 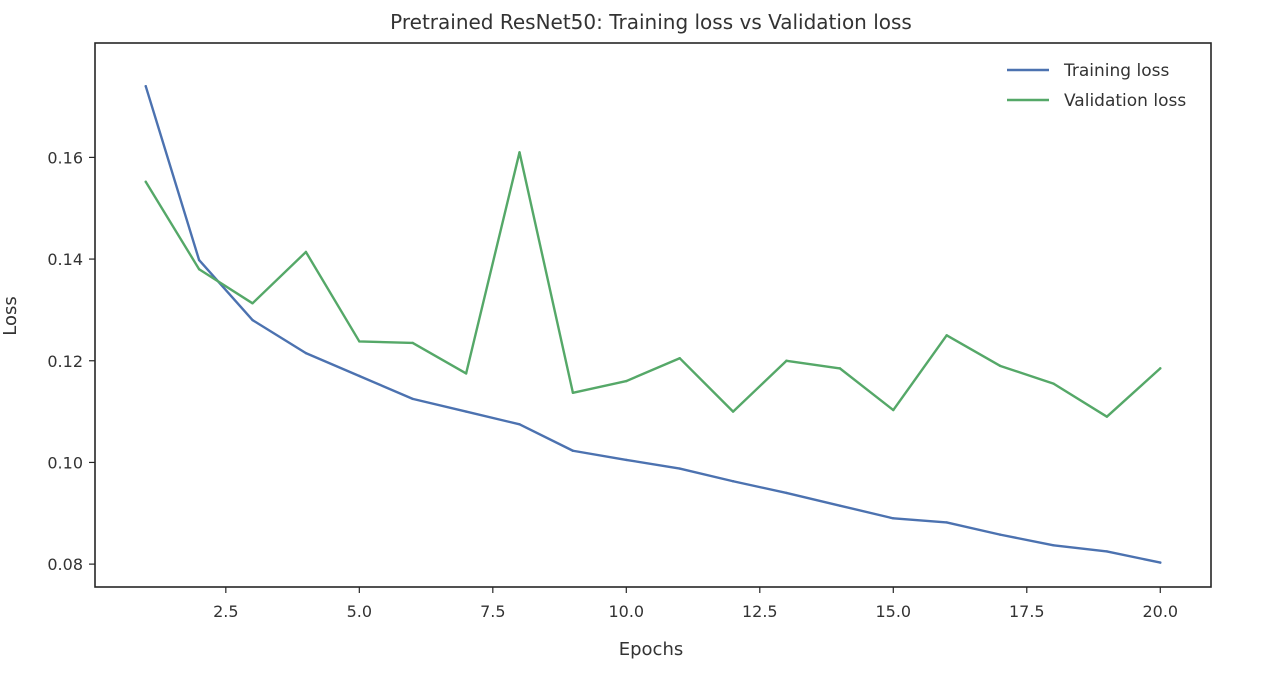 What do you see at coordinates (65, 259) in the screenshot?
I see `y-tick-label: 0.14` at bounding box center [65, 259].